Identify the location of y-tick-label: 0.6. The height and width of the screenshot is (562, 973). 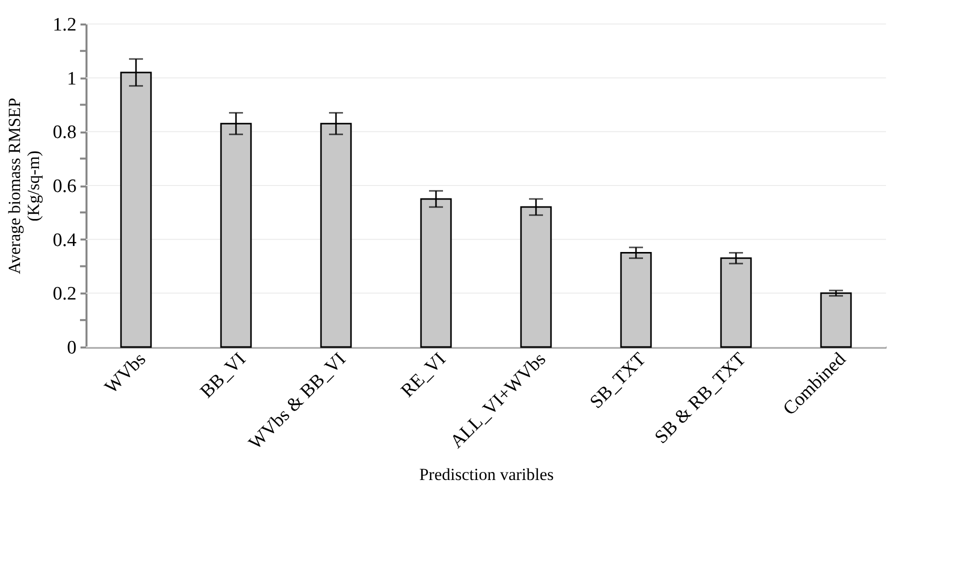
(64, 186).